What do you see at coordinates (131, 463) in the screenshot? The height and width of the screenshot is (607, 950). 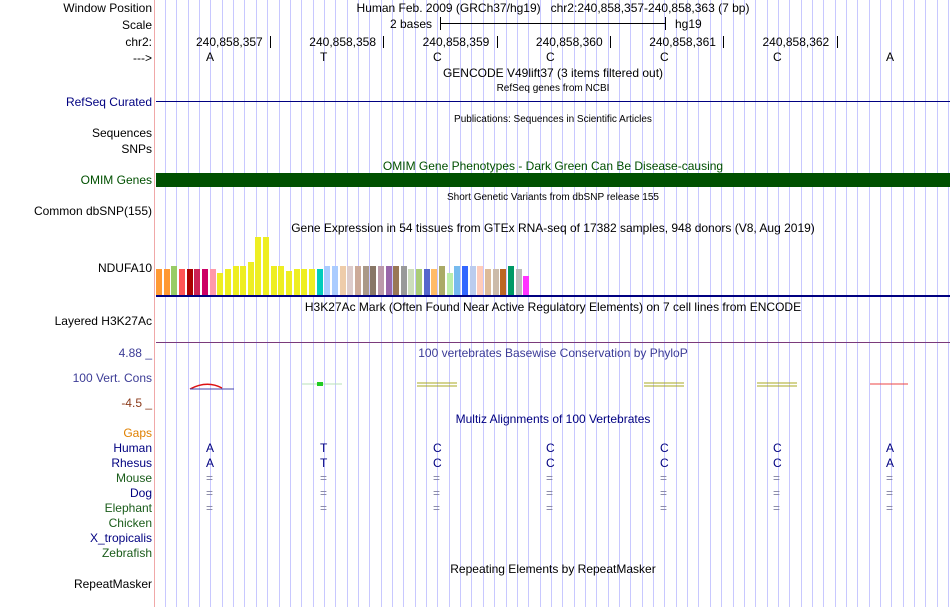 I see `species-label-rhesus: Rhesus` at bounding box center [131, 463].